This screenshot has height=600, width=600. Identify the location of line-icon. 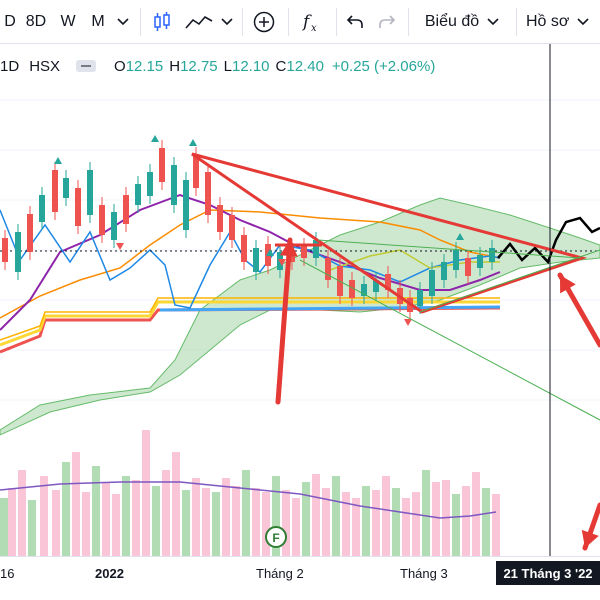
(199, 22).